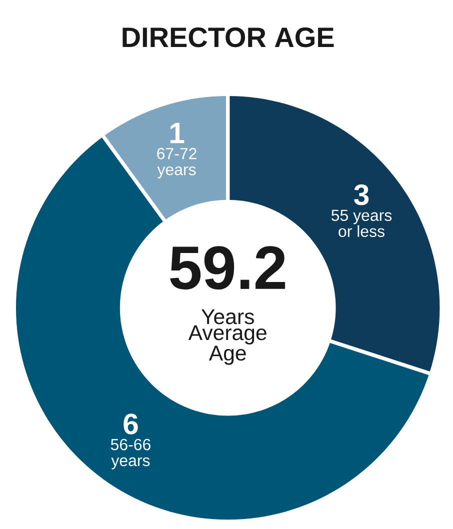  Describe the element at coordinates (176, 163) in the screenshot. I see `slice-label: 67-72 years` at that location.